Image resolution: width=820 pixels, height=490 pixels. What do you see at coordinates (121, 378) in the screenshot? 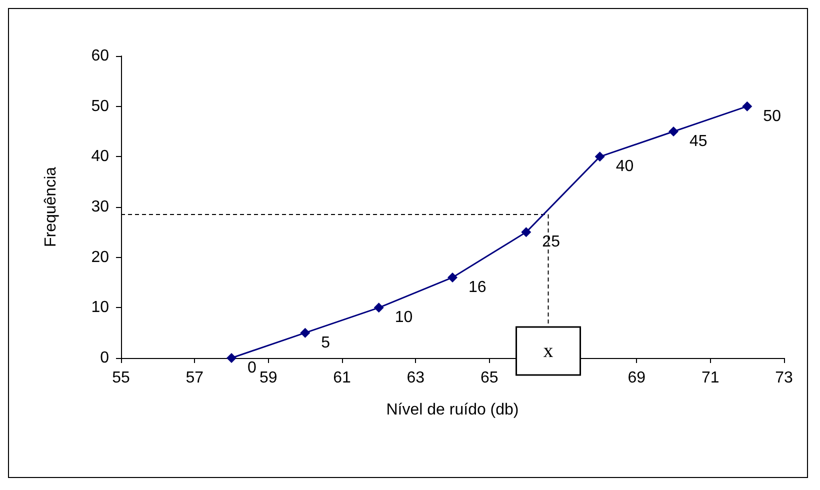
I see `x-tick-label: 55` at bounding box center [121, 378].